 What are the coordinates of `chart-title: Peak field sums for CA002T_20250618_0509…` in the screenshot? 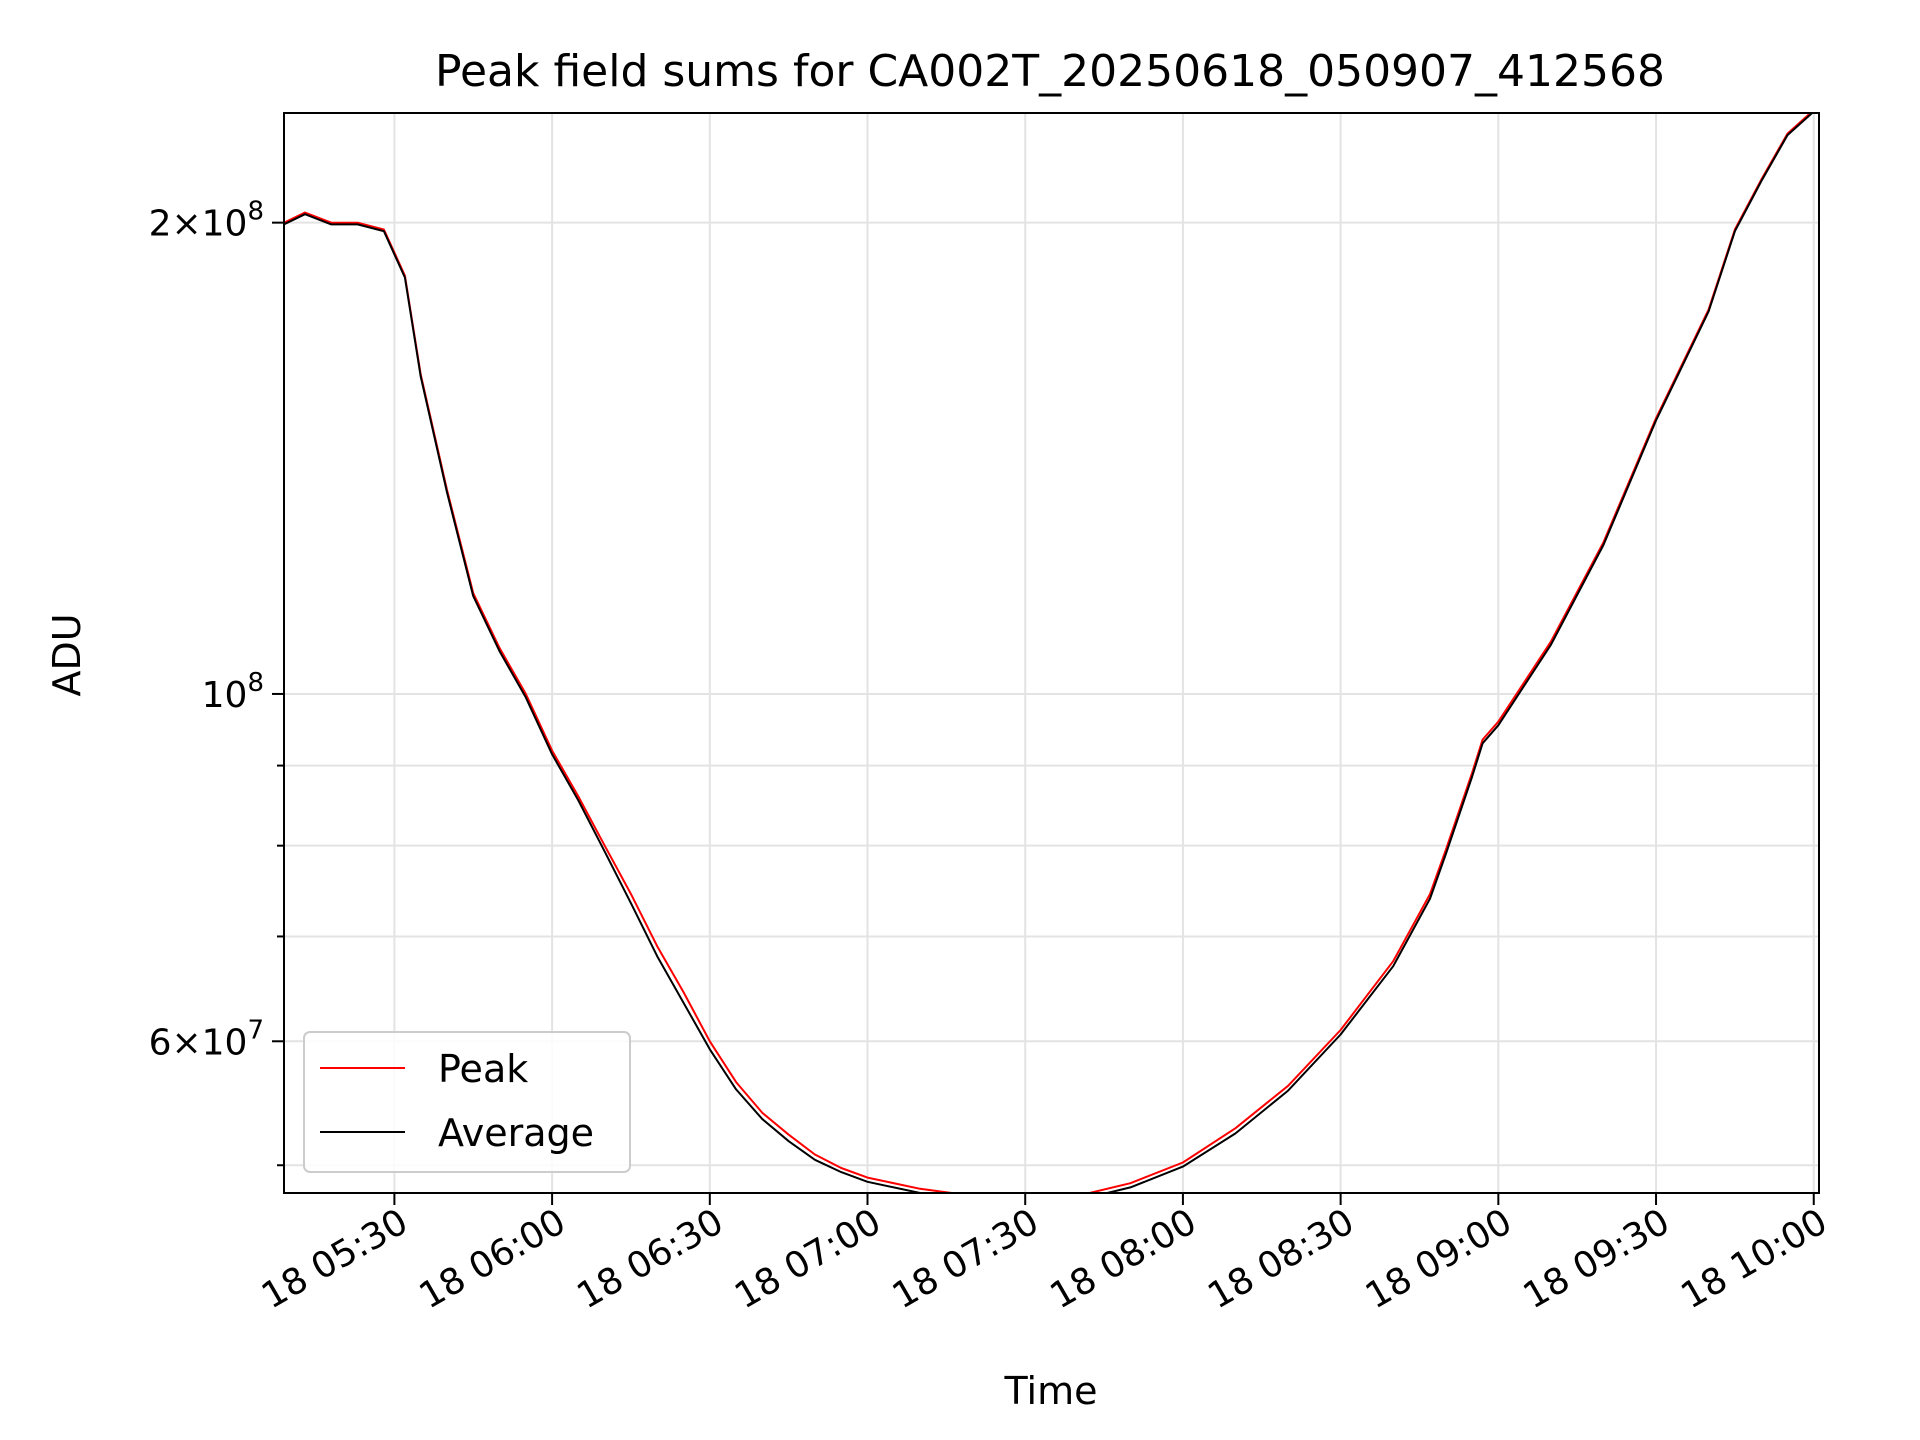 It's located at (1050, 71).